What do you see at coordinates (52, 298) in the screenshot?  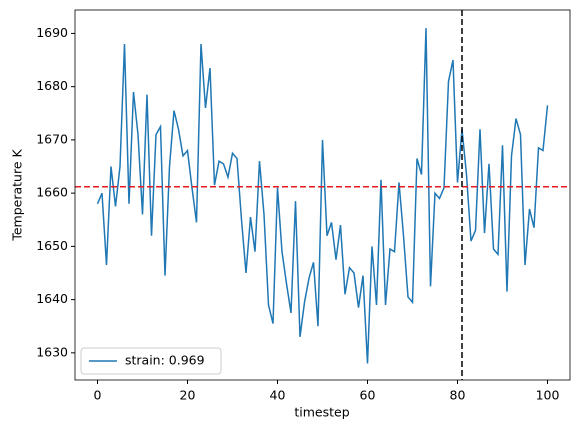 I see `y-tick-label: 1640` at bounding box center [52, 298].